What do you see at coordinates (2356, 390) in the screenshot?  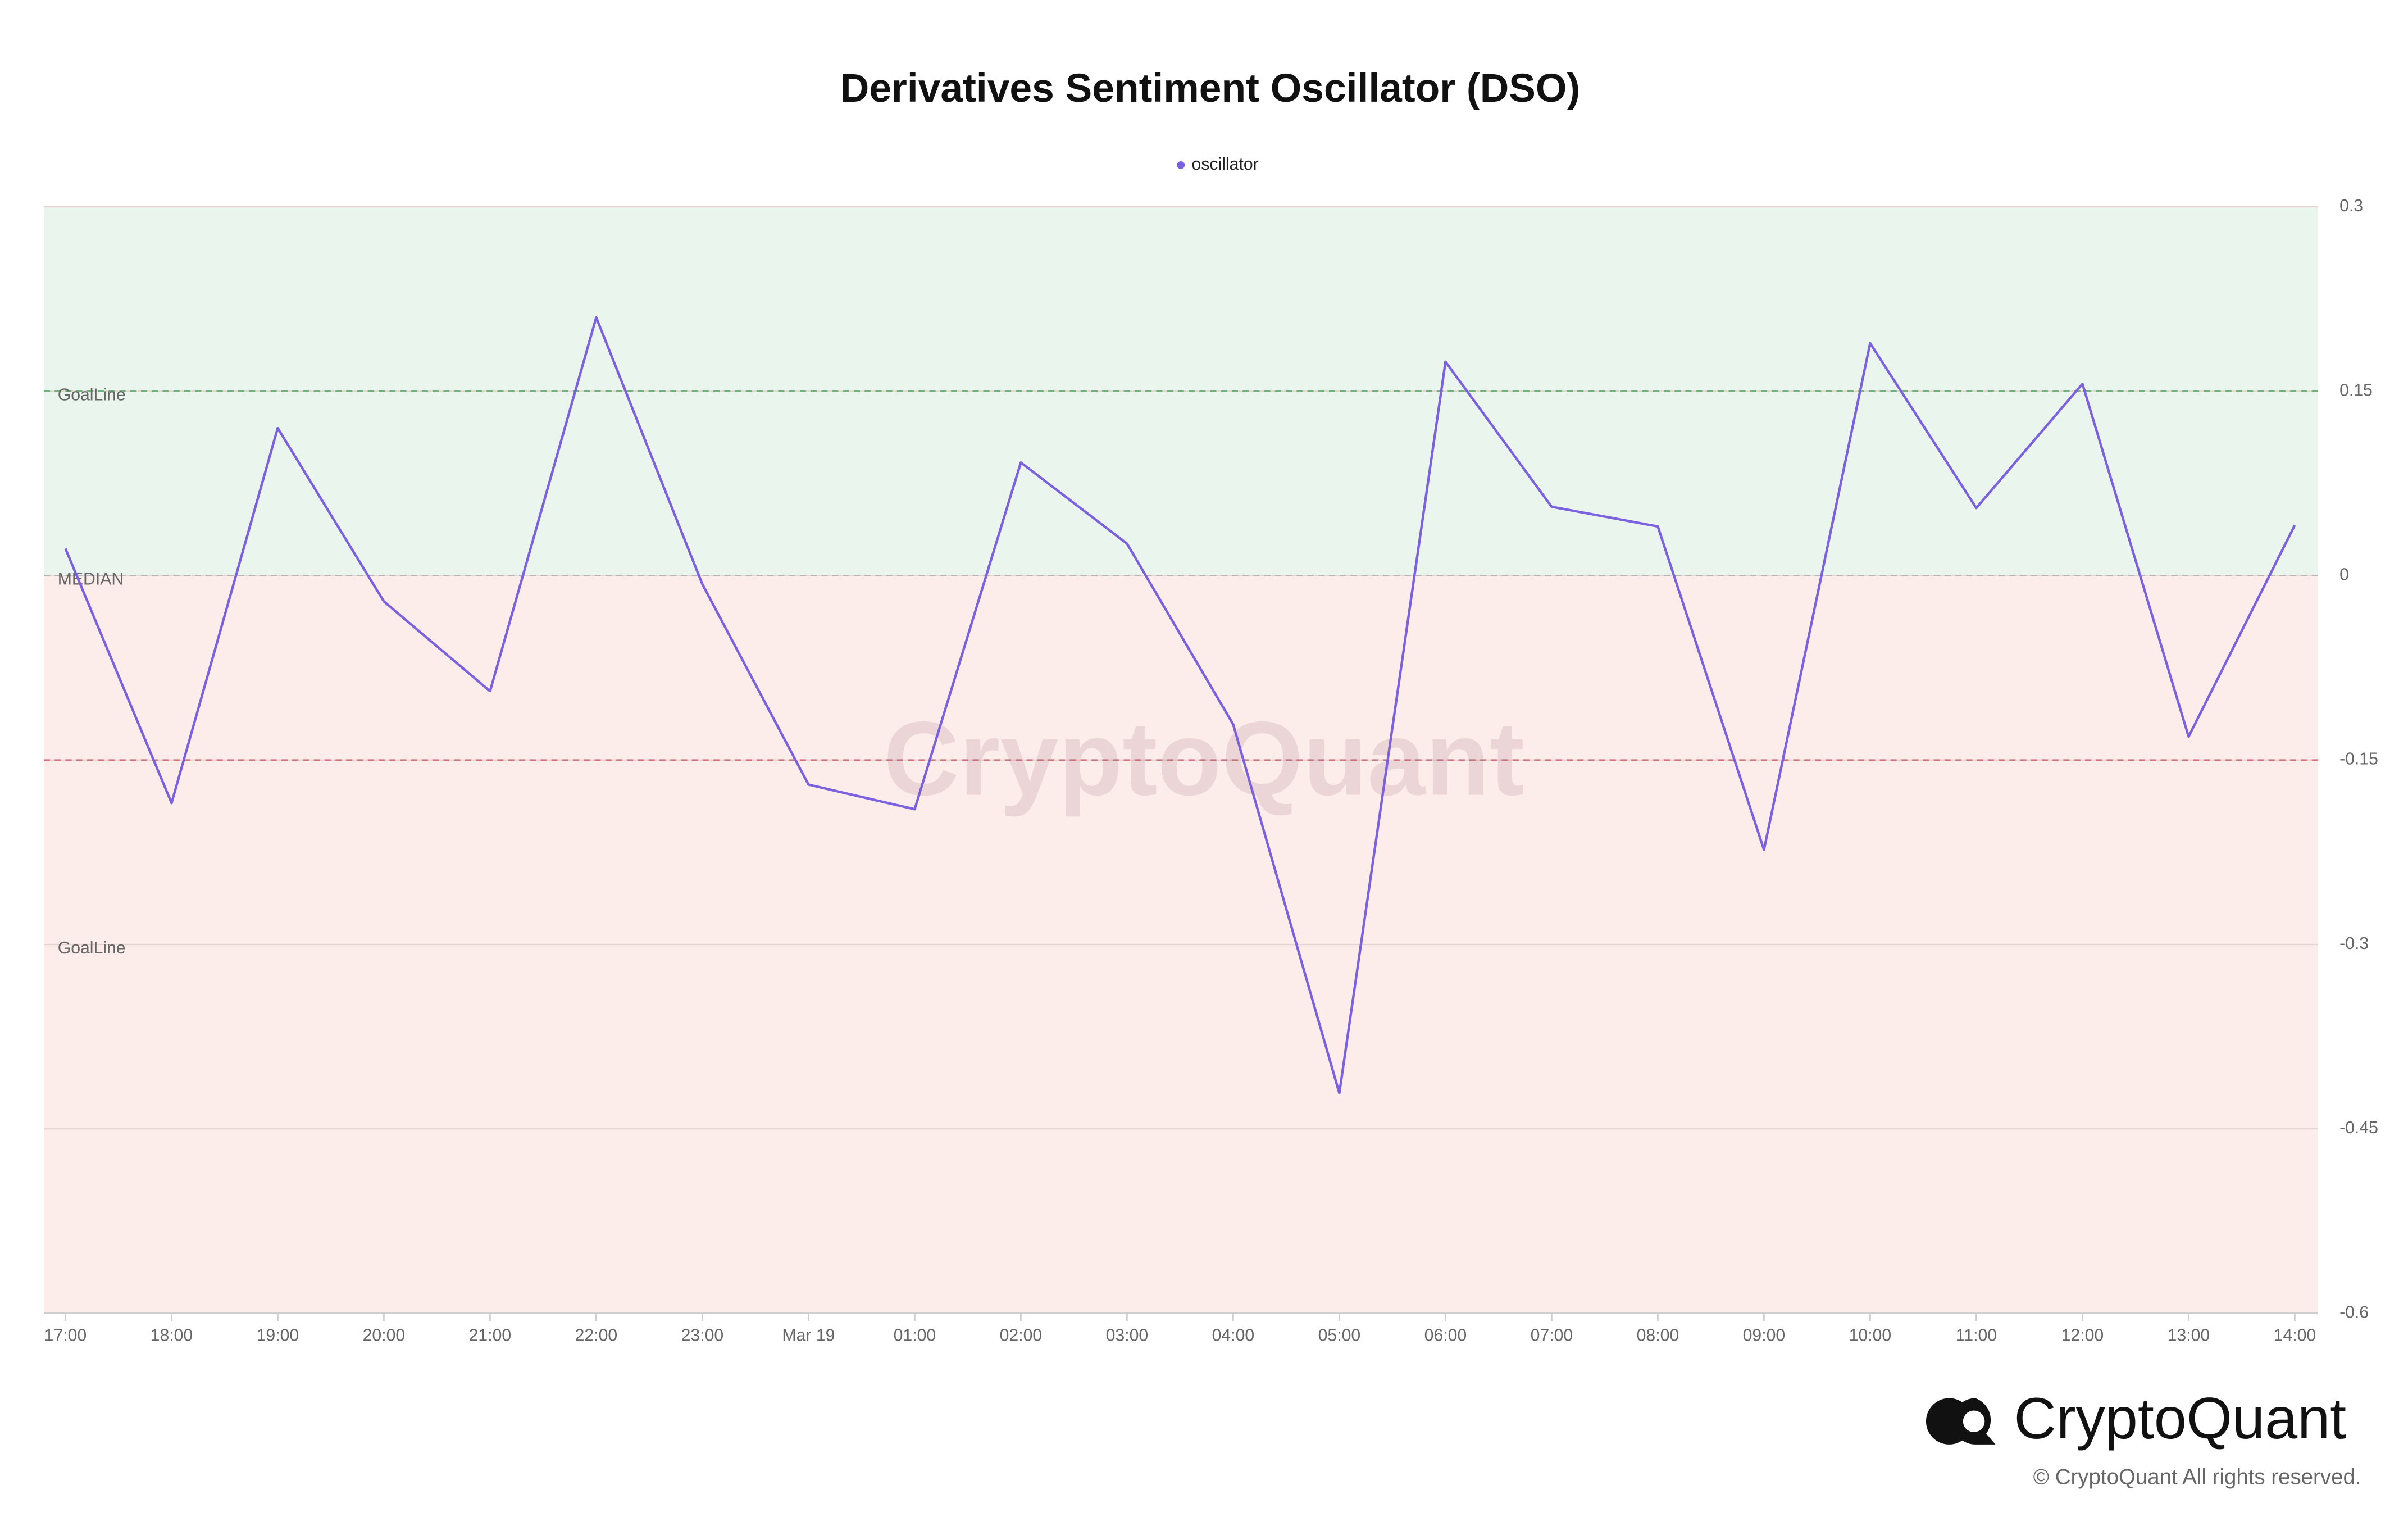 I see `y-tick-label: 0.15` at bounding box center [2356, 390].